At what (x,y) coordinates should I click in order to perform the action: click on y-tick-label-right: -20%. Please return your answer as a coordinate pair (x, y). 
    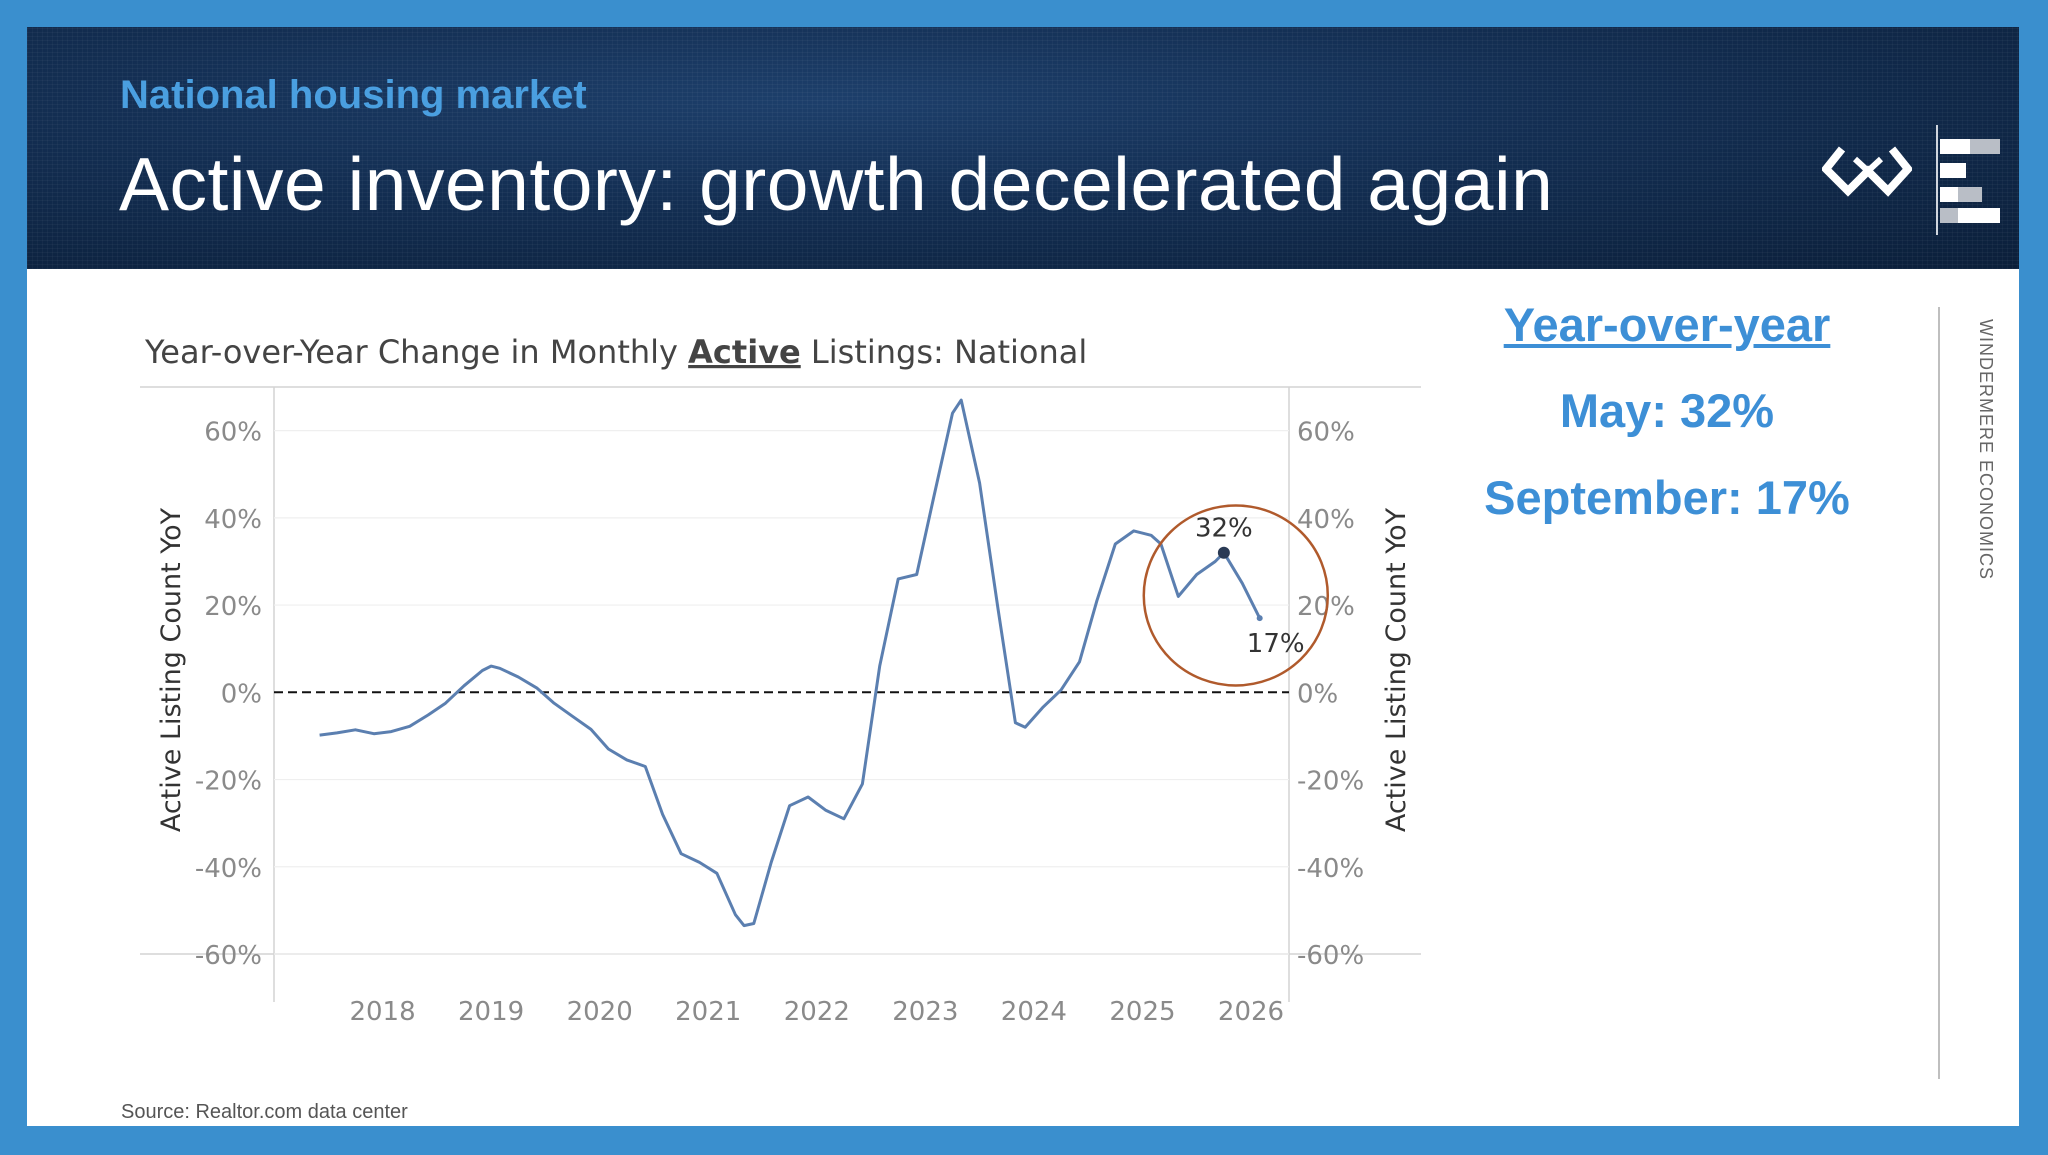
    Looking at the image, I should click on (1330, 782).